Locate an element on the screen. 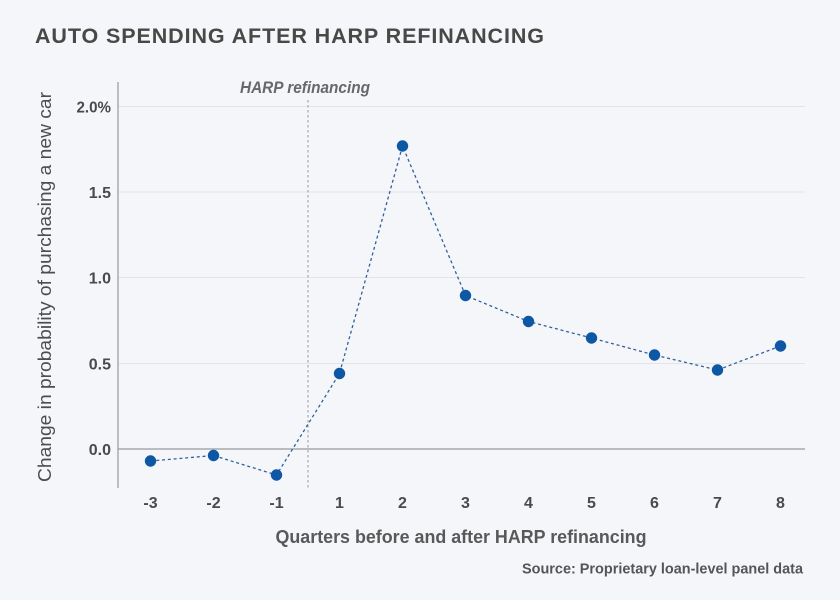  svg-text: 5 is located at coordinates (591, 503).